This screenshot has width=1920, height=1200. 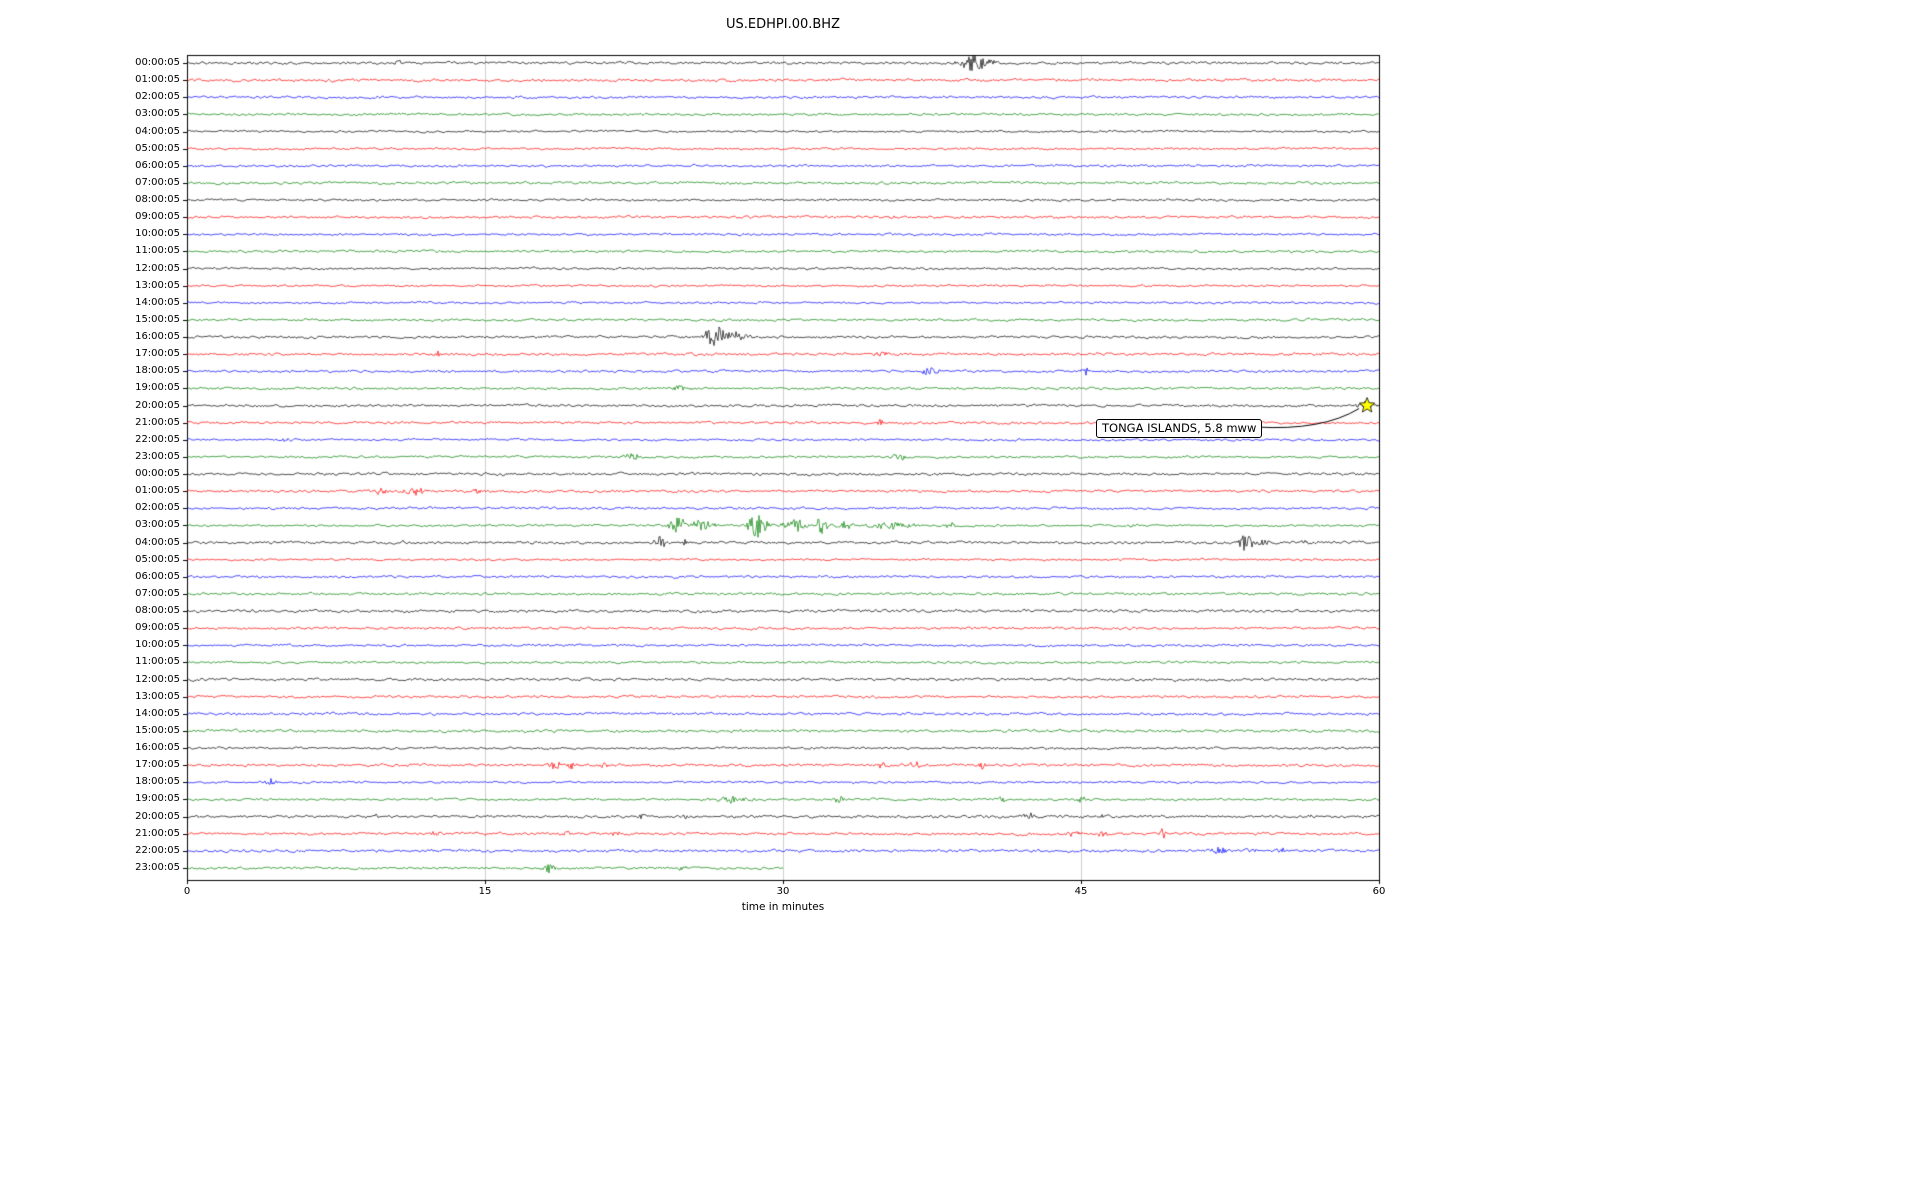 I want to click on event-annotation: TONGA ISLANDS, 5.8 mww, so click(x=1179, y=428).